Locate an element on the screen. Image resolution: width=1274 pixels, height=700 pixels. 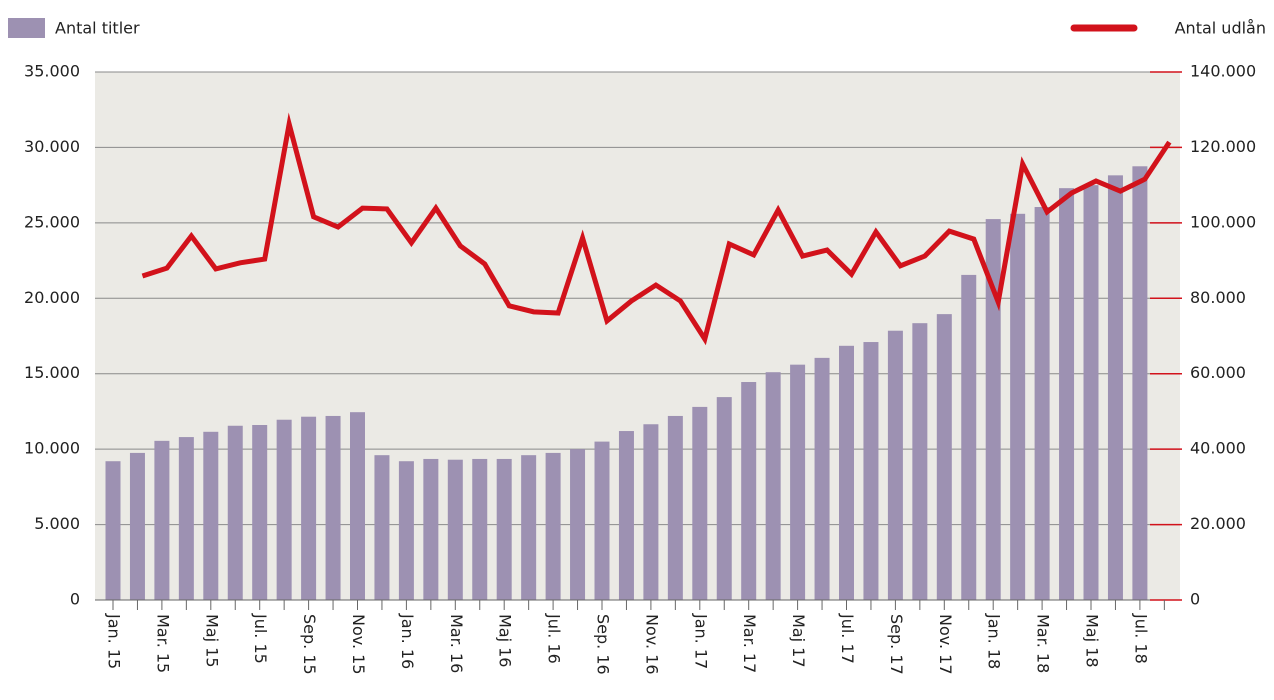
y-tick-label: 35.000 is located at coordinates (52, 71).